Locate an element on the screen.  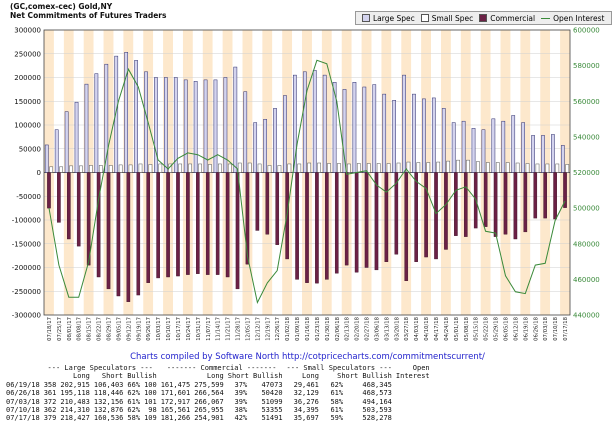
legend-label-large-spec: Large Spec is located at coordinates (394, 18).